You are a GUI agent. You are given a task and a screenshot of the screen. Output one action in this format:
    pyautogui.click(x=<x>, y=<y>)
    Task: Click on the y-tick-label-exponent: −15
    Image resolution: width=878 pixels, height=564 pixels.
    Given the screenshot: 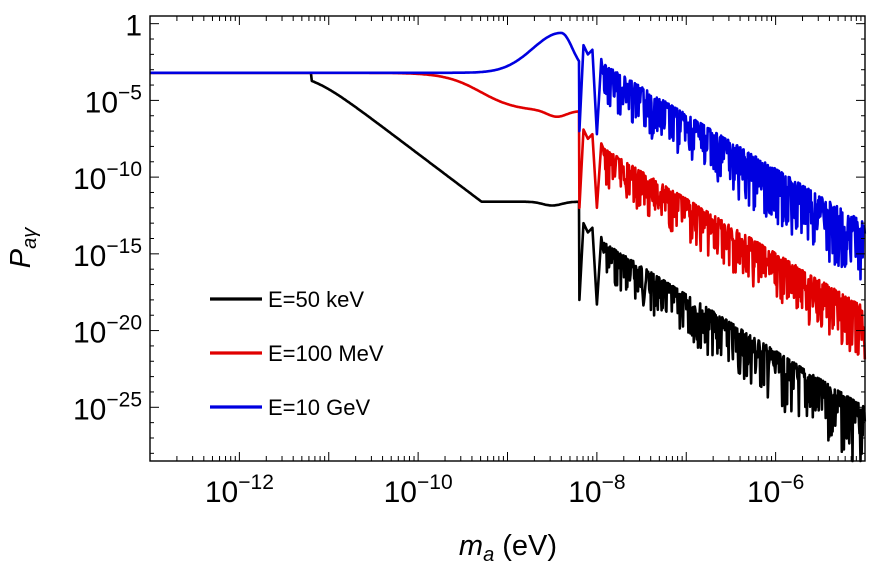 What is the action you would take?
    pyautogui.click(x=124, y=246)
    